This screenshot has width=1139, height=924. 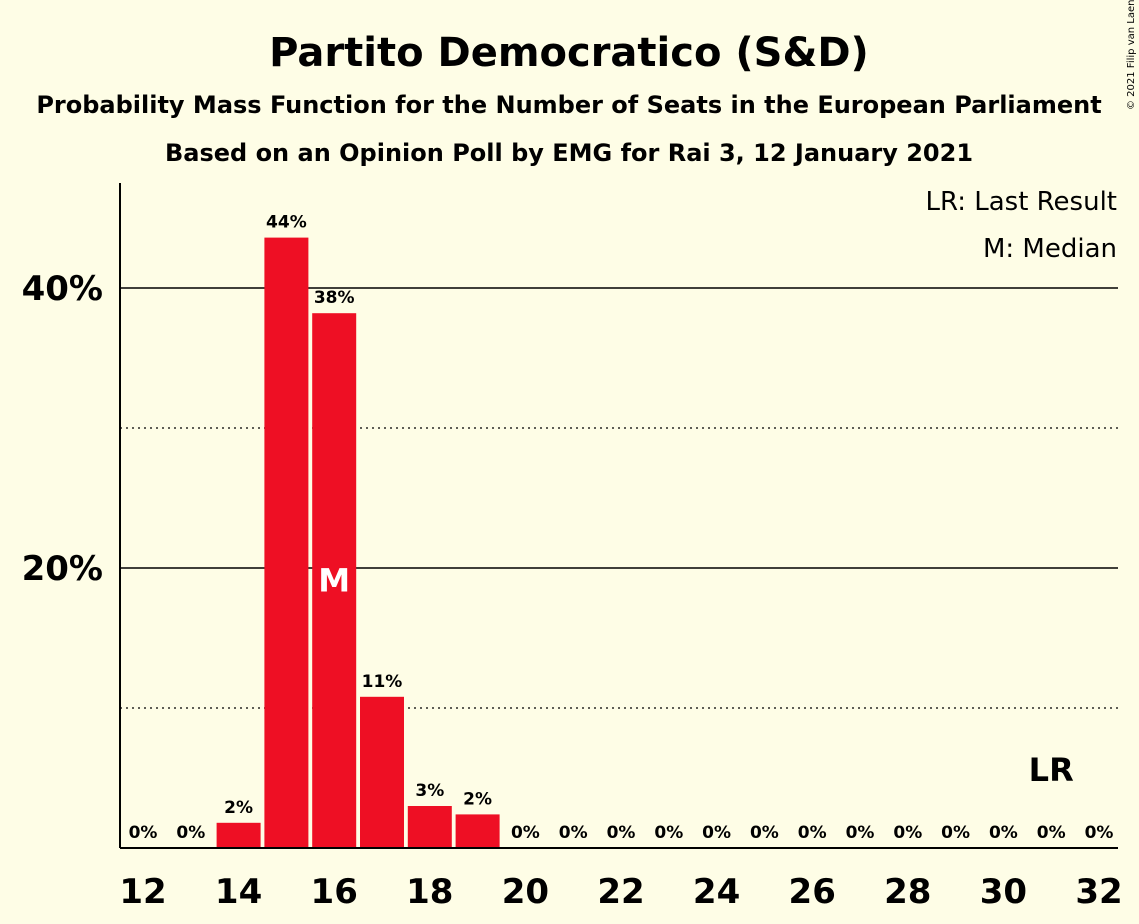 I want to click on data-label-18: 3%, so click(x=429, y=791).